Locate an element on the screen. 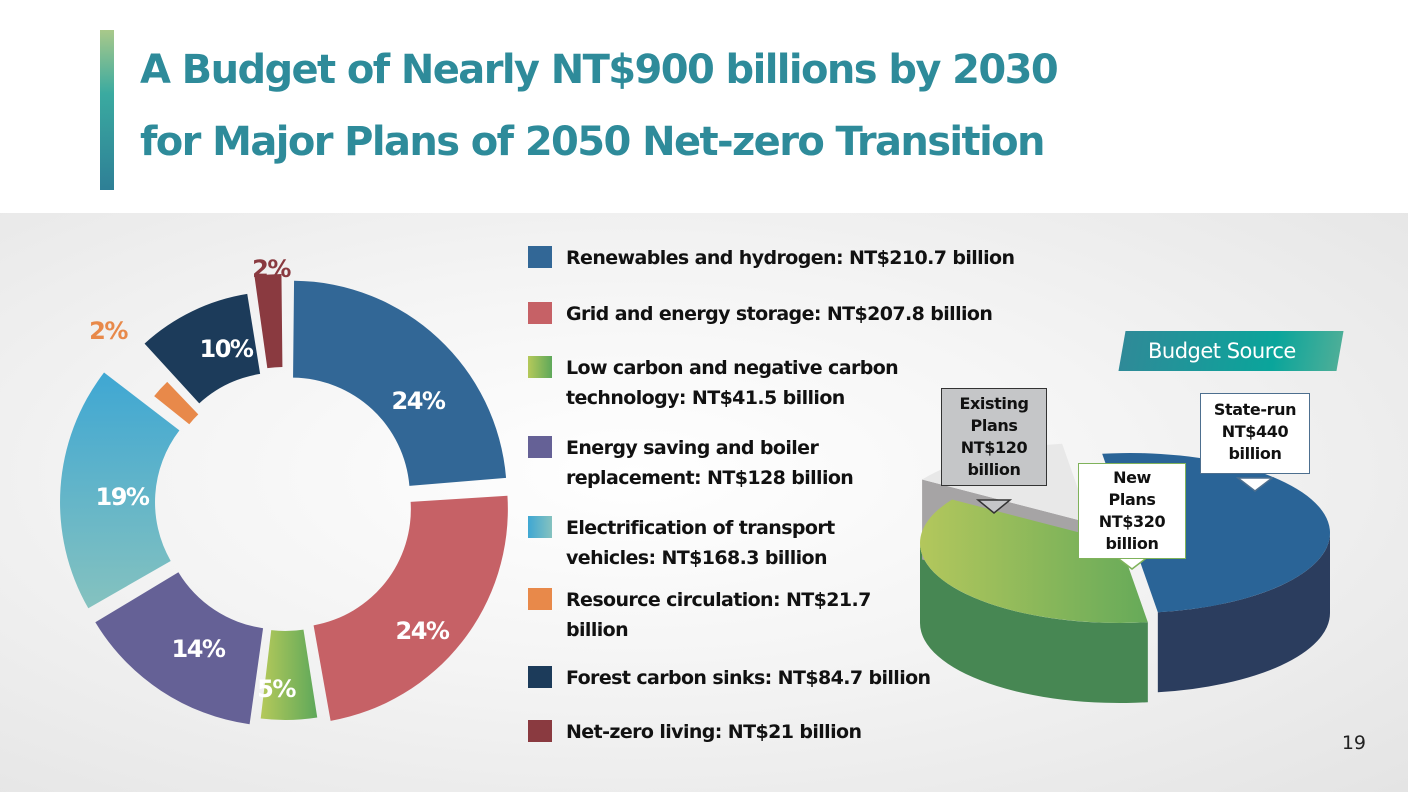 This screenshot has width=1408, height=792. donut-slice-resource-circulation is located at coordinates (176, 403).